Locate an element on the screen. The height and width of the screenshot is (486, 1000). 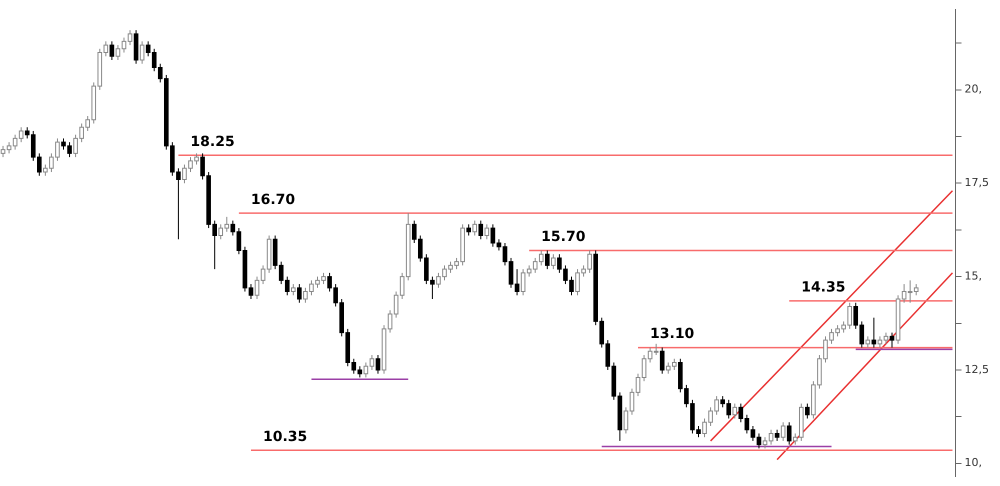
y-tick-label: 10, is located at coordinates (973, 463).